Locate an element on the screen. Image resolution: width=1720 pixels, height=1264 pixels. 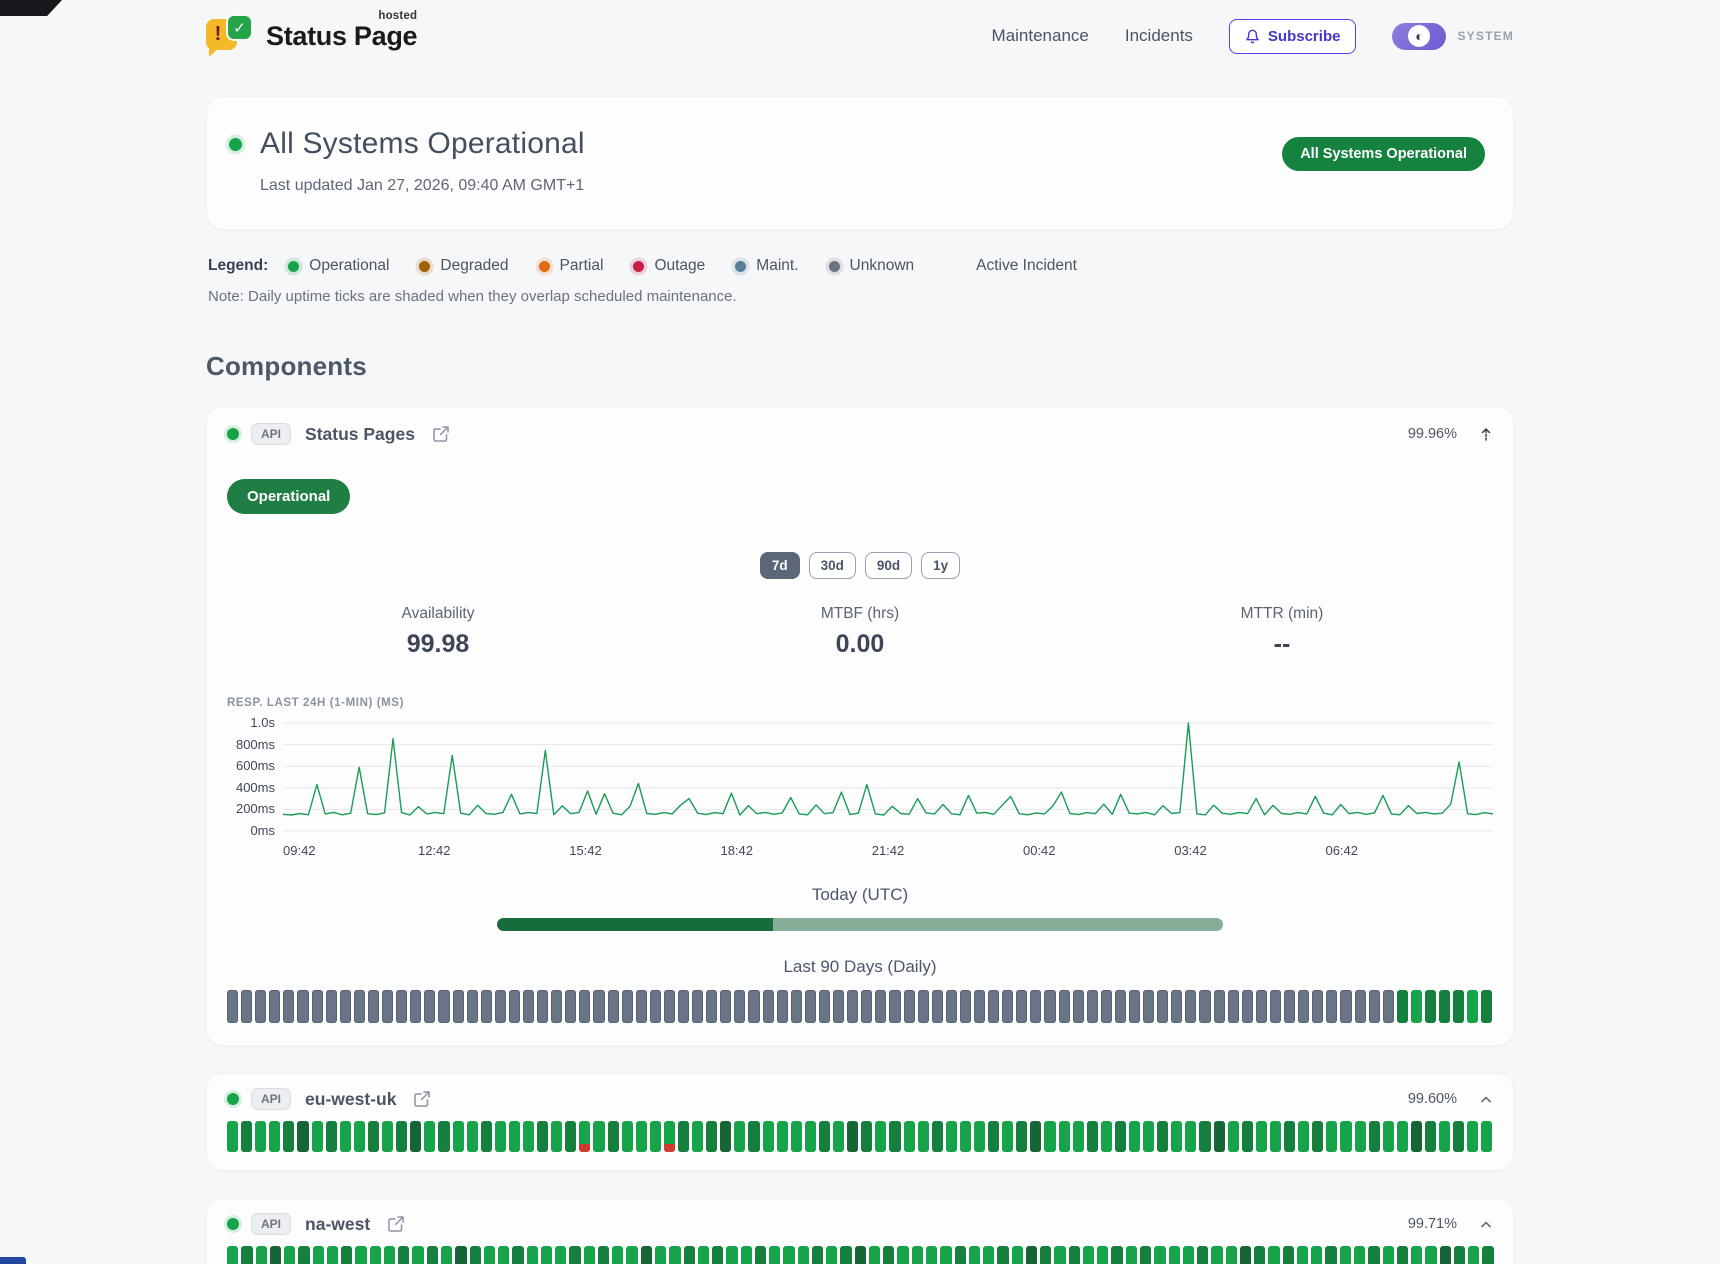
range-button-7d: 7d is located at coordinates (779, 565).